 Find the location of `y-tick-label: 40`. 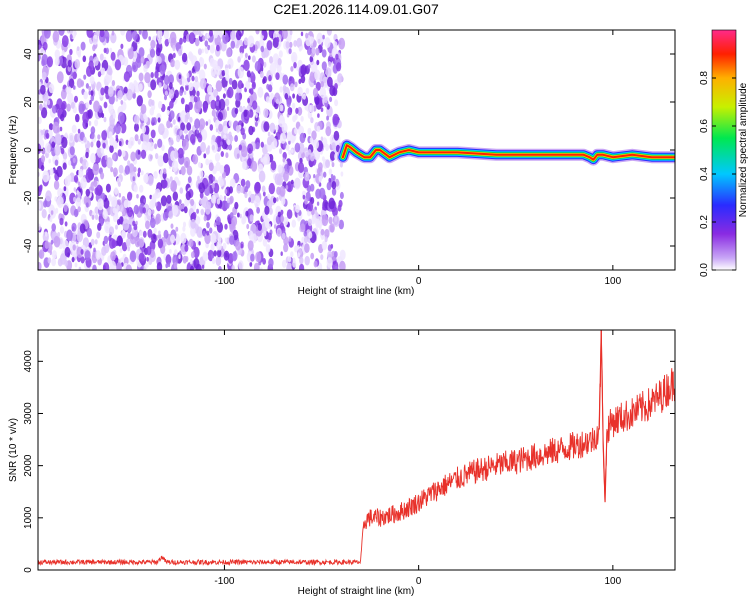

y-tick-label: 40 is located at coordinates (28, 54).